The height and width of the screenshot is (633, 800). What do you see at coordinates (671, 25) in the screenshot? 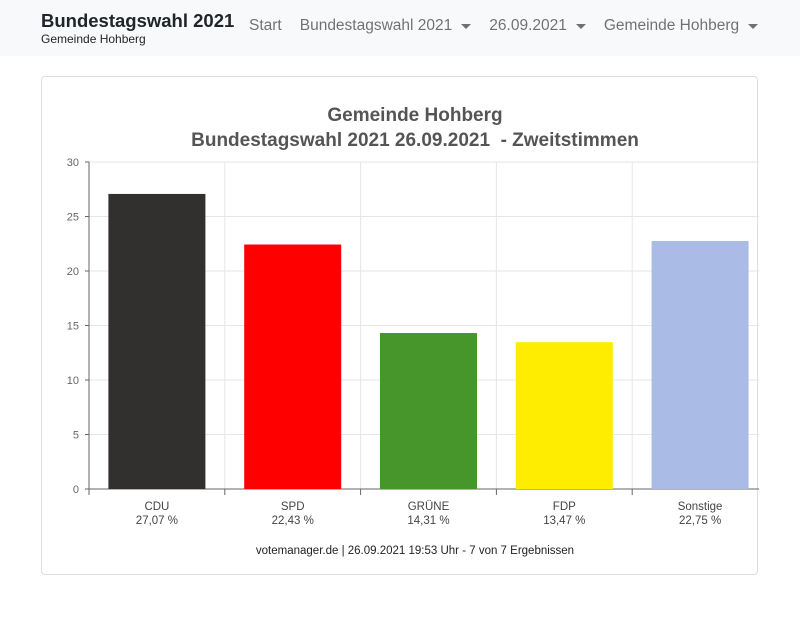
I see `nav-area-label: Gemeinde Hohberg` at bounding box center [671, 25].